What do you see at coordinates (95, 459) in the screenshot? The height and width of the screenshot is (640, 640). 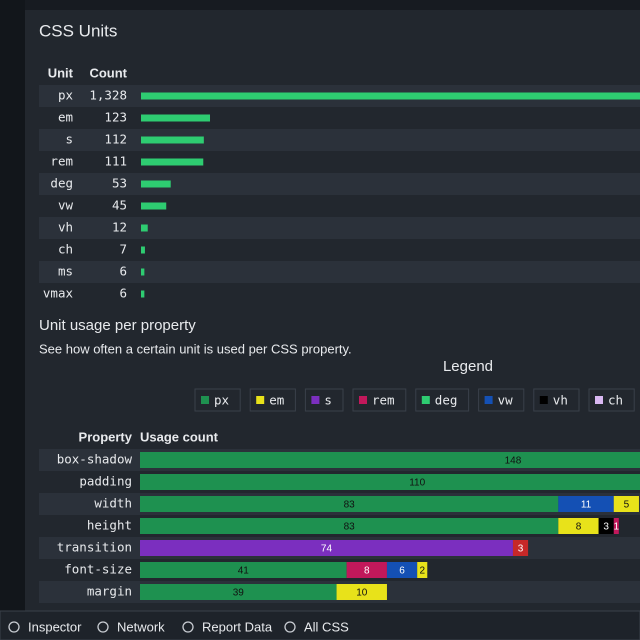 I see `property-label: box-shadow` at bounding box center [95, 459].